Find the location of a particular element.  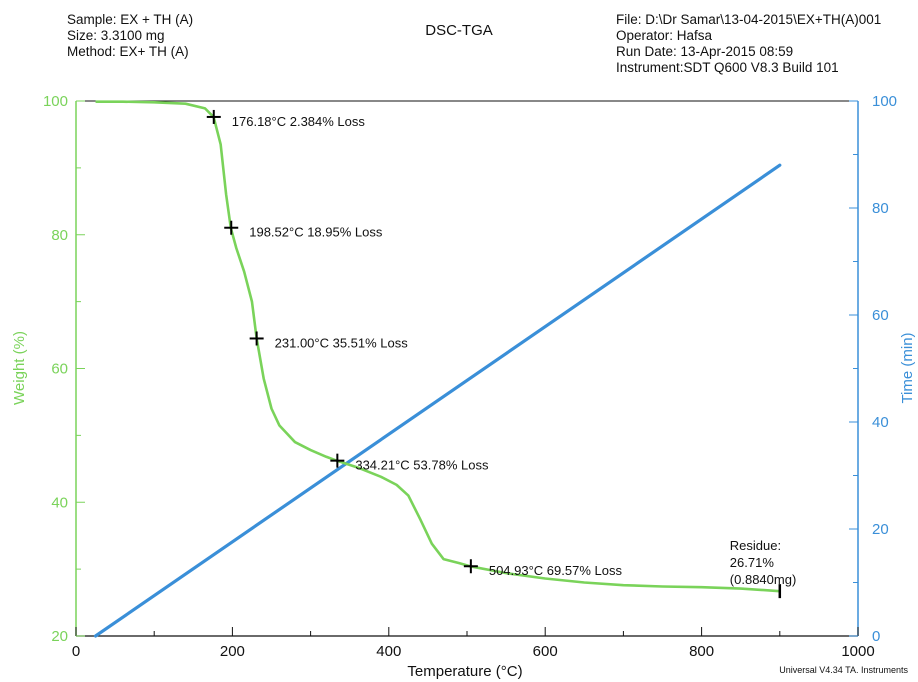

y-tick-label: 20 is located at coordinates (59, 636).